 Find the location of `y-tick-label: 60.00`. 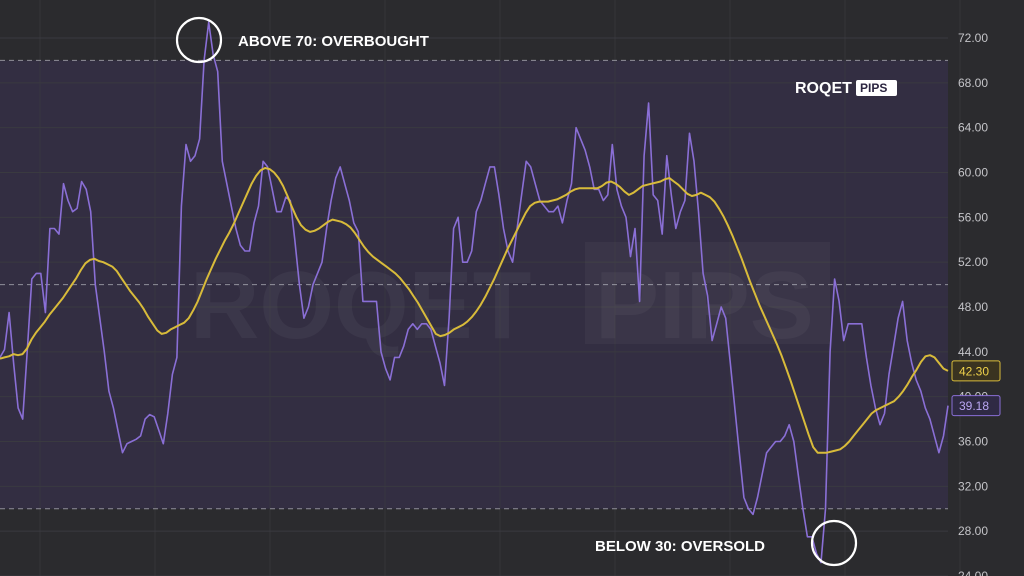

y-tick-label: 60.00 is located at coordinates (973, 173).